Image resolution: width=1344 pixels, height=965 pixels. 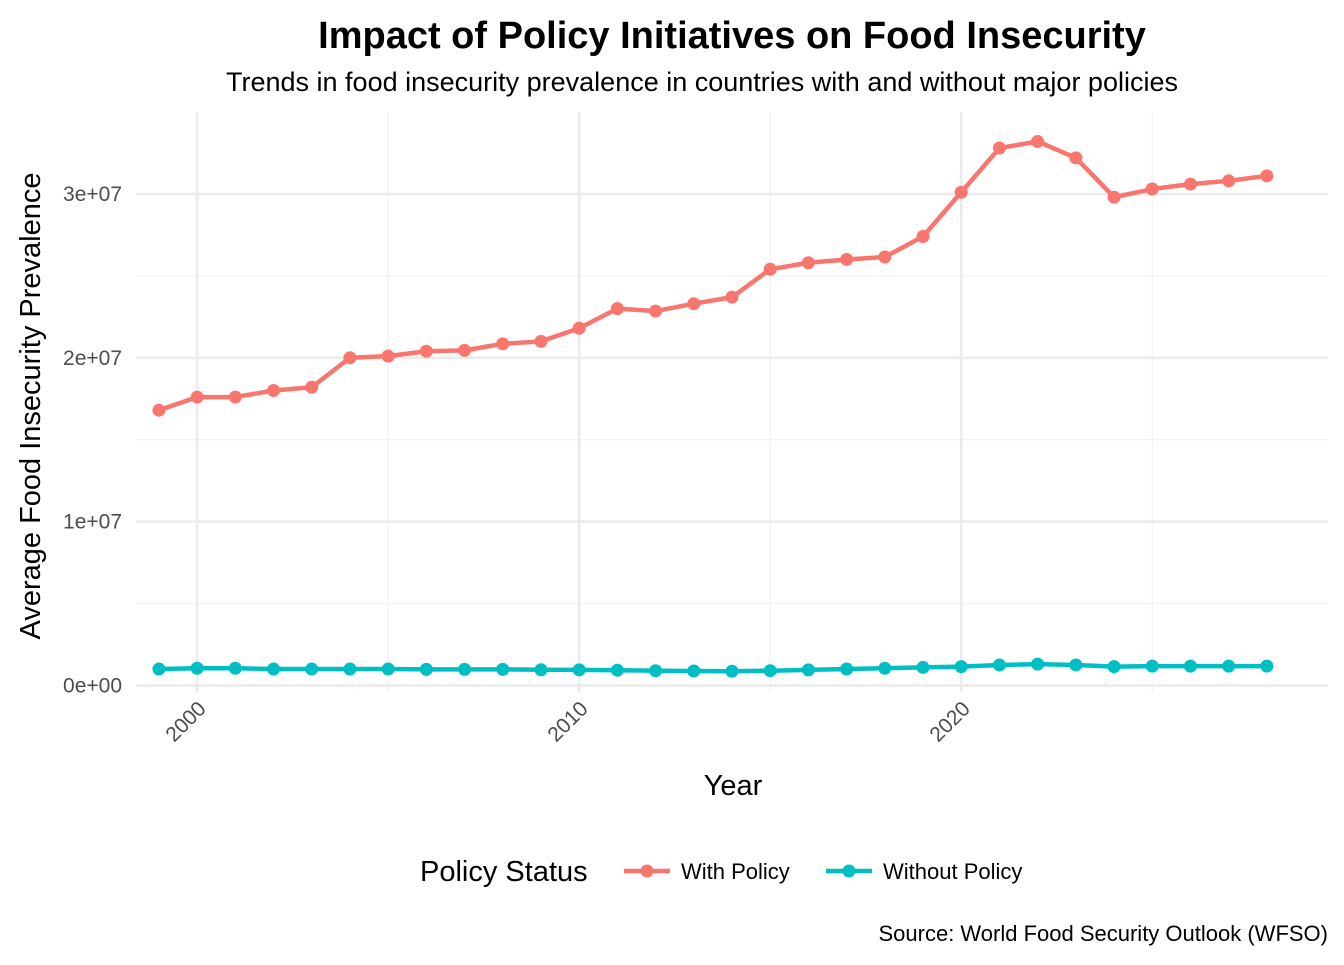 I want to click on legend-label: With Policy, so click(x=735, y=871).